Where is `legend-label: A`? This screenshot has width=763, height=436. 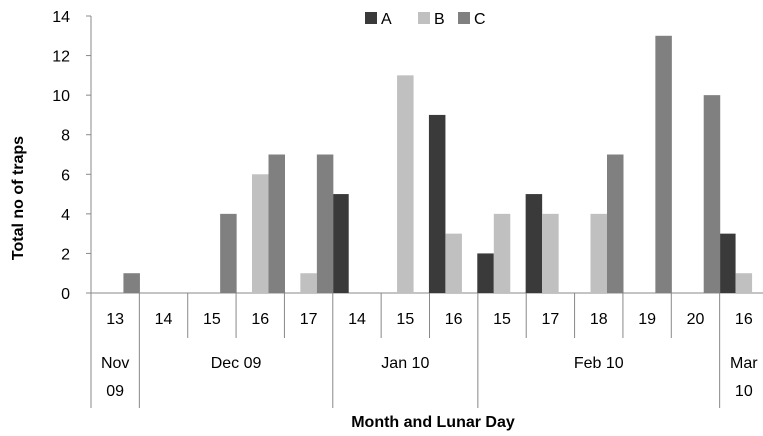
legend-label: A is located at coordinates (386, 19).